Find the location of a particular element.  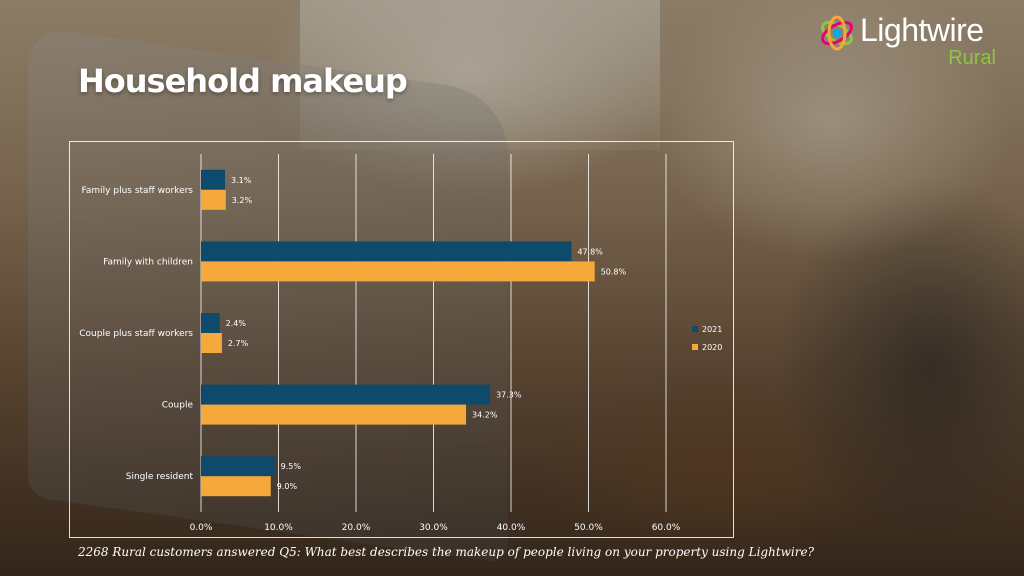

x-tick-label: 60.0% is located at coordinates (666, 528).